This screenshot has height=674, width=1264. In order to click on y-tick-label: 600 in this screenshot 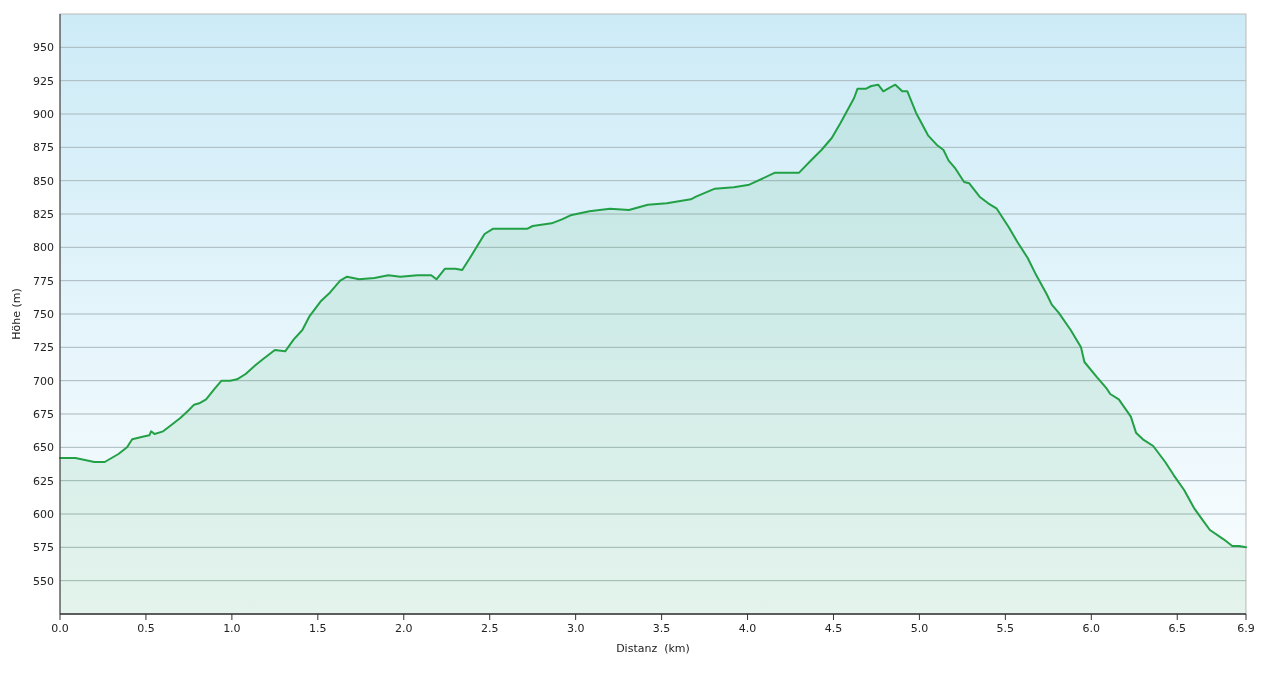, I will do `click(43, 514)`.